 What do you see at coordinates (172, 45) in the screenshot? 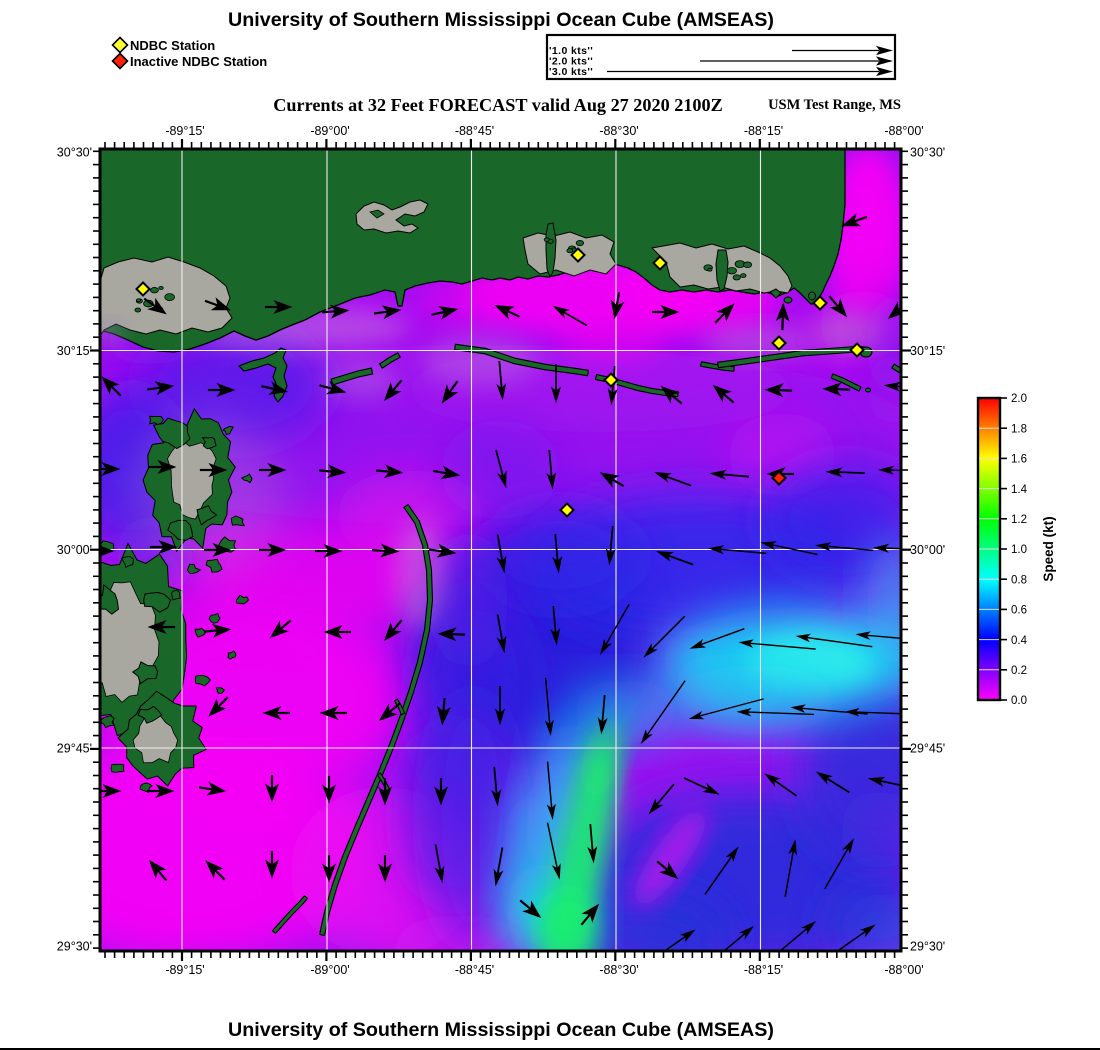
I see `svg-text: NDBC Station` at bounding box center [172, 45].